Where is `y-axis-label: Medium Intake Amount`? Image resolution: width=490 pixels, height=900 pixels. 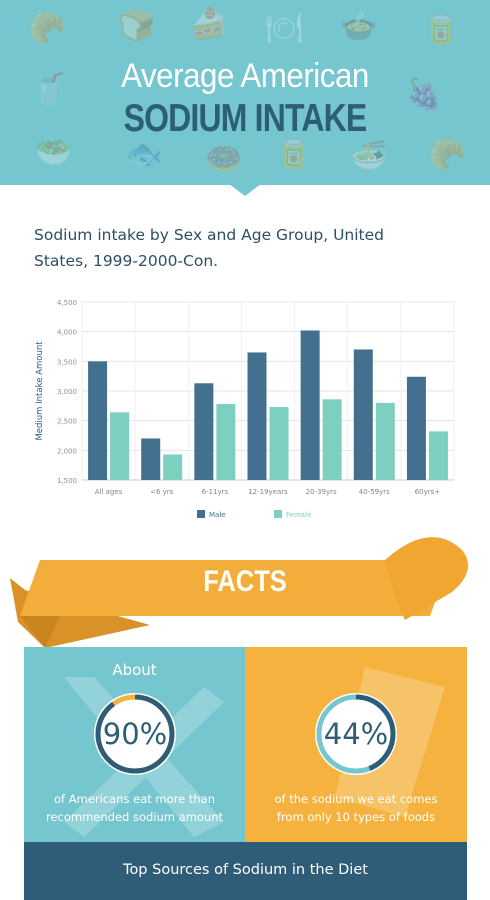 y-axis-label: Medium Intake Amount is located at coordinates (40, 391).